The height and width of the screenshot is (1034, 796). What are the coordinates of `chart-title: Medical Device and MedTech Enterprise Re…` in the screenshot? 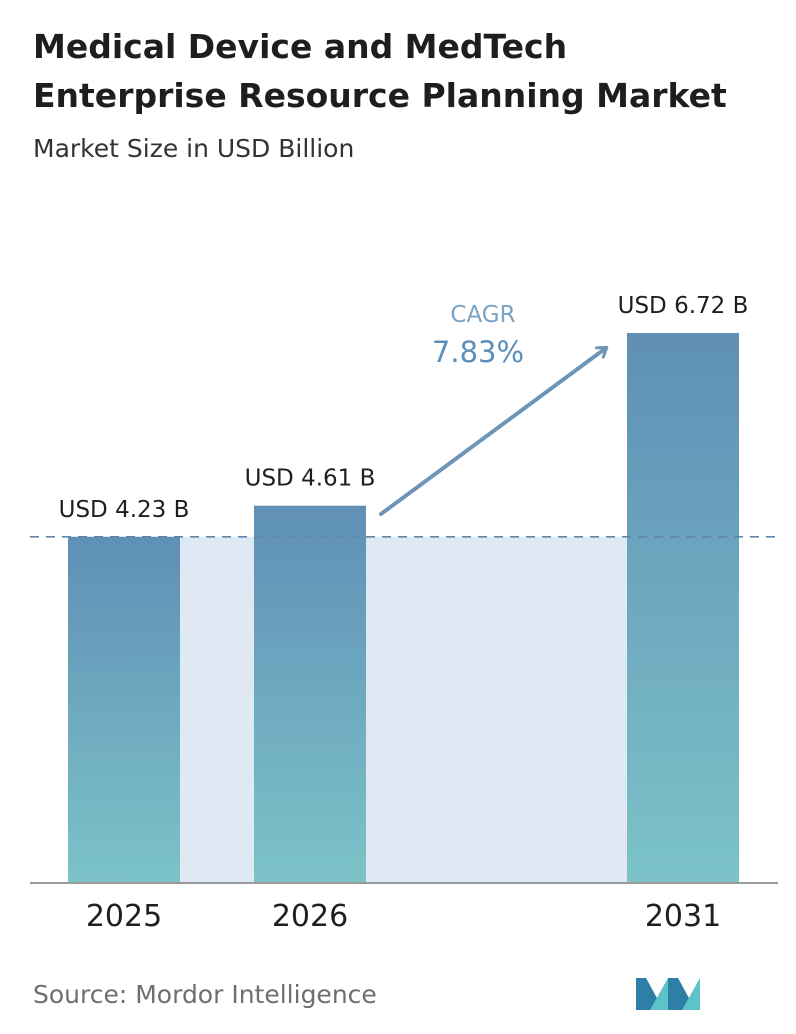 It's located at (403, 71).